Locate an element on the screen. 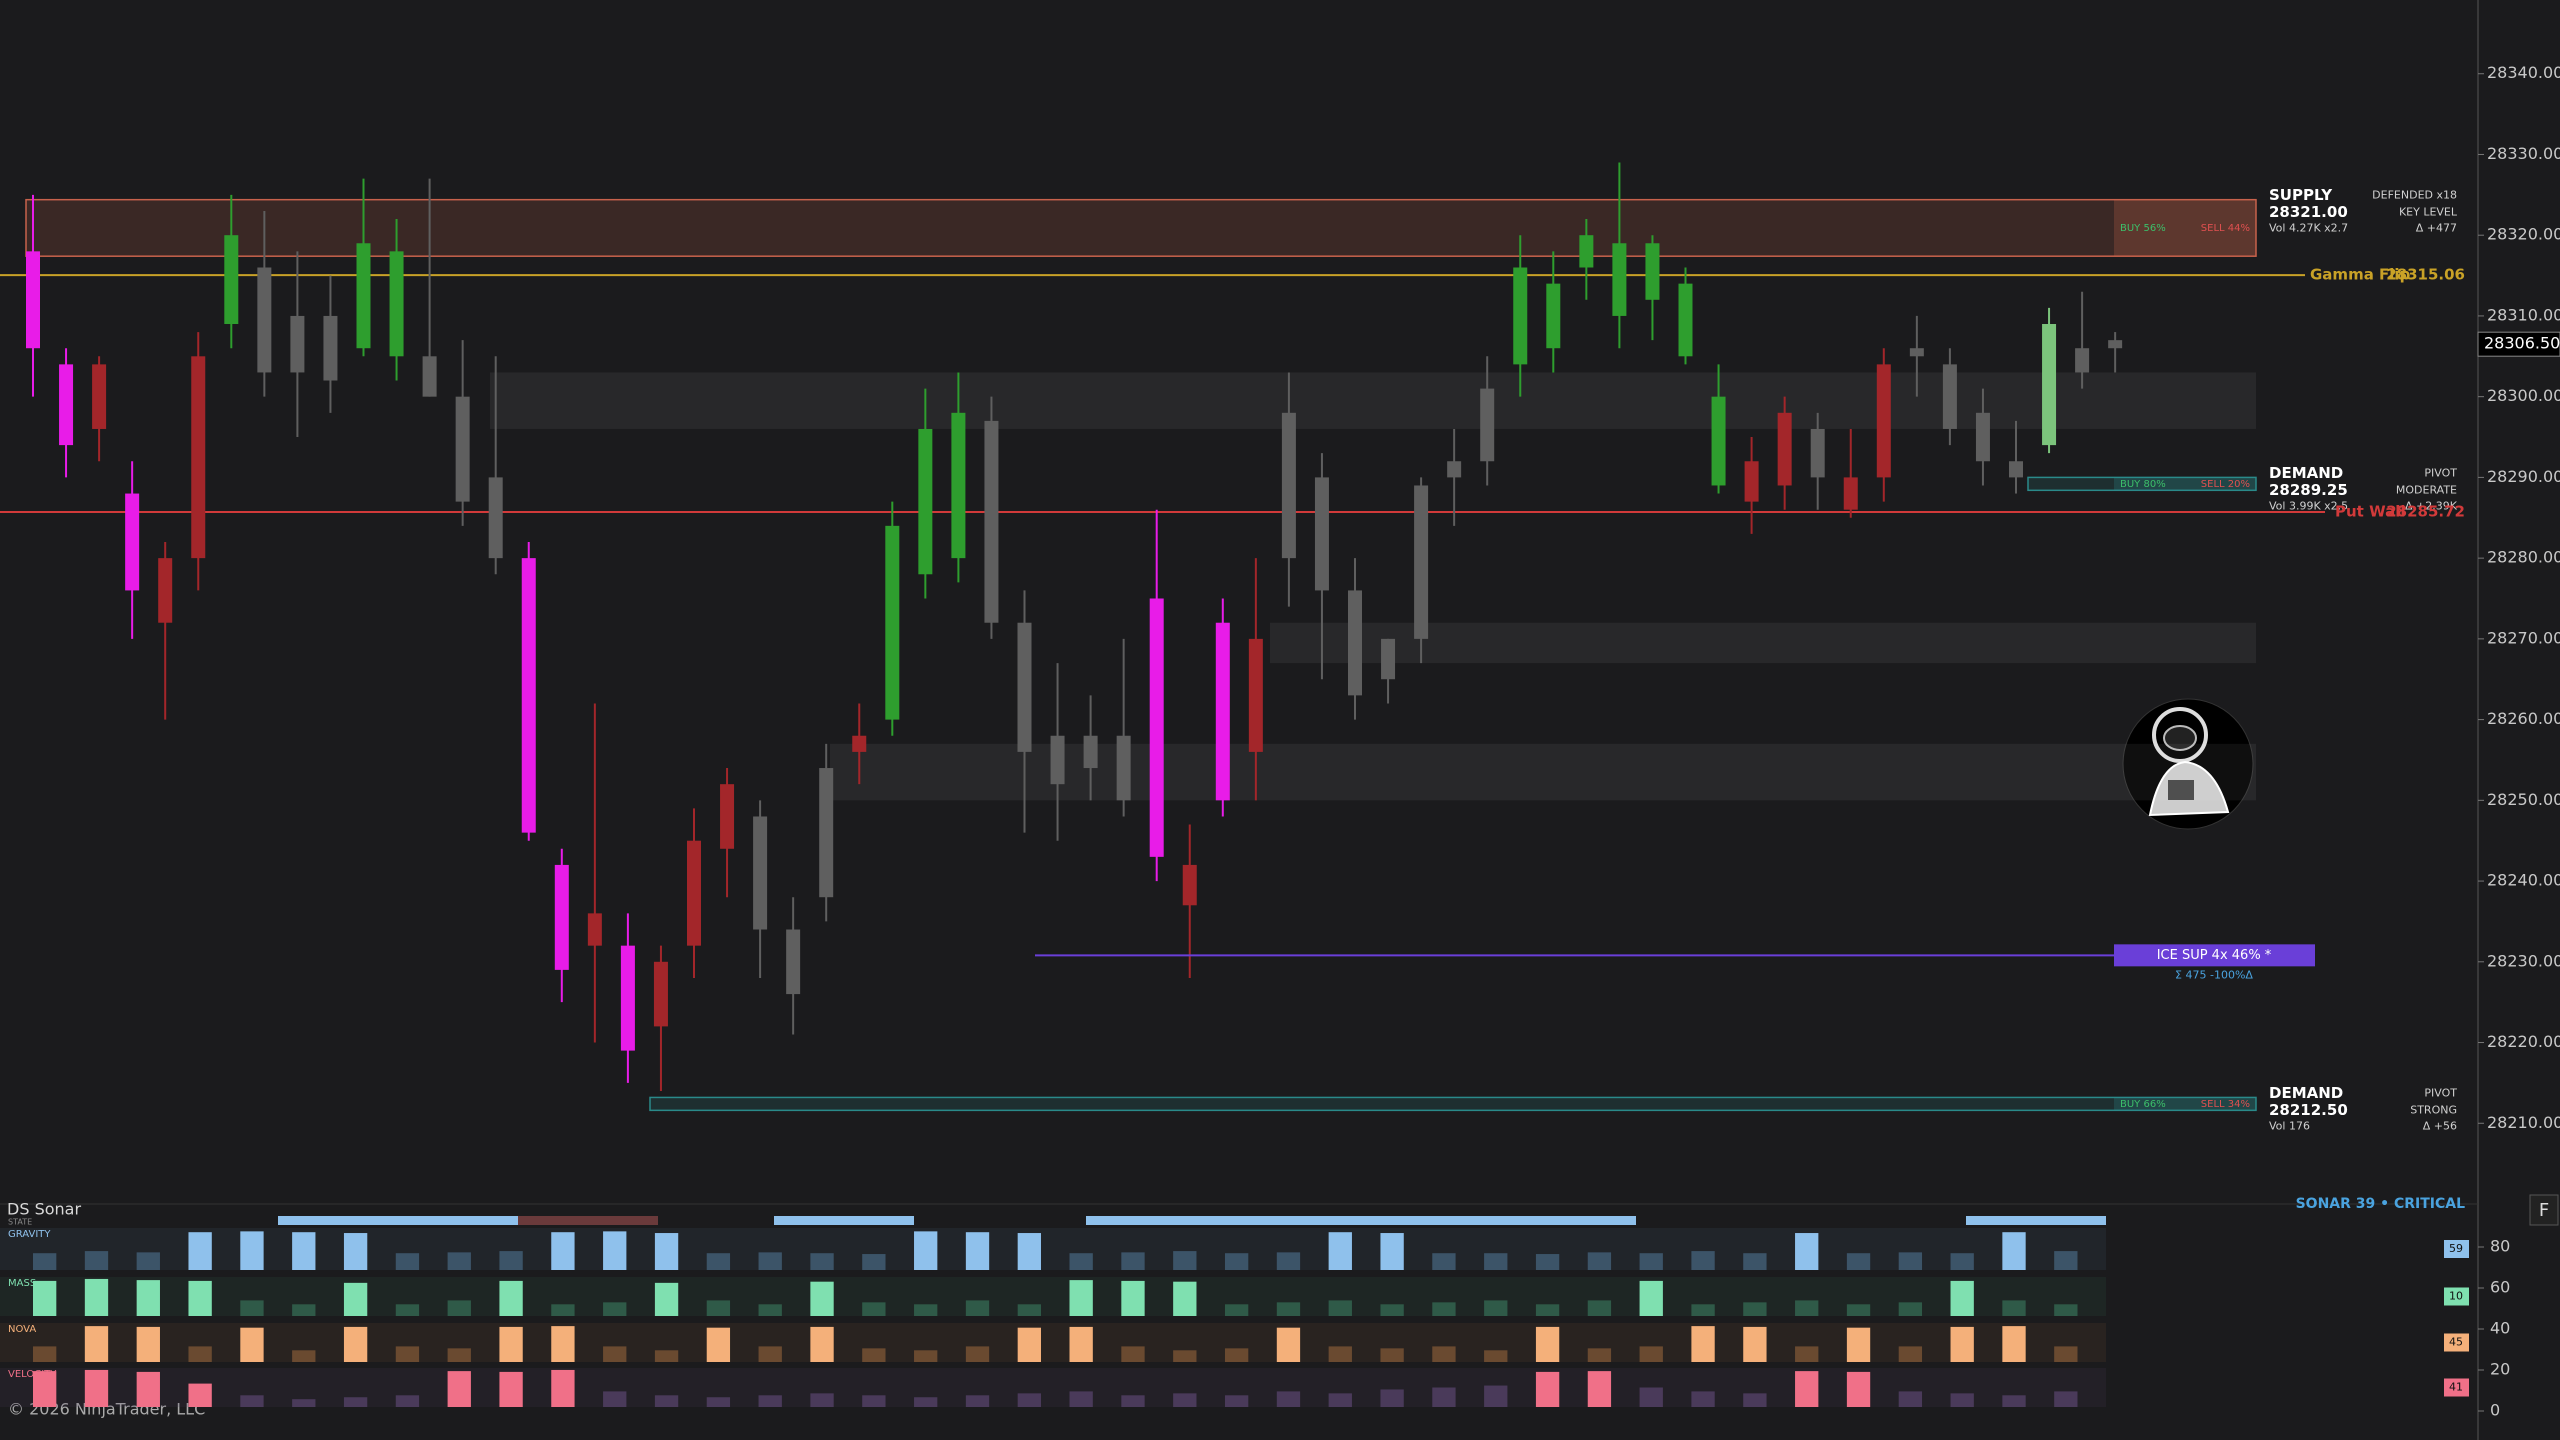 This screenshot has height=1440, width=2560. row-badge-value: 59 is located at coordinates (2456, 1248).